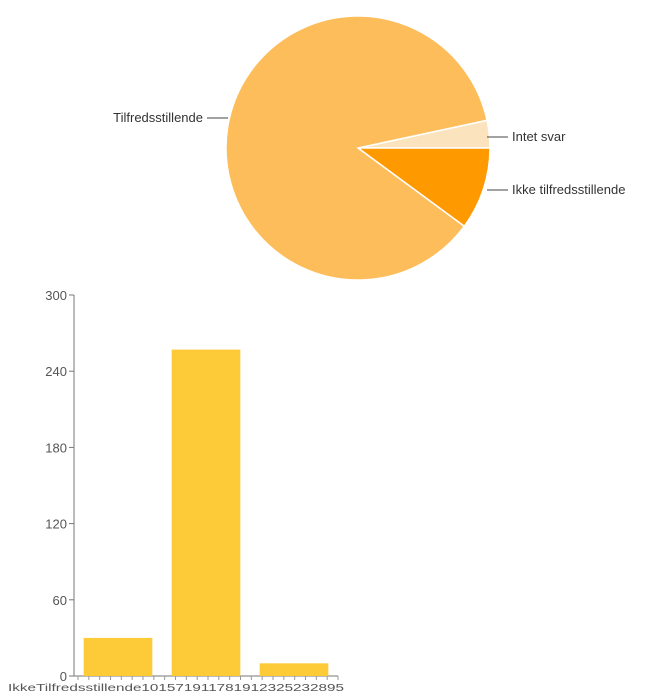 The width and height of the screenshot is (652, 693). What do you see at coordinates (60, 600) in the screenshot?
I see `y-tick-label: 60` at bounding box center [60, 600].